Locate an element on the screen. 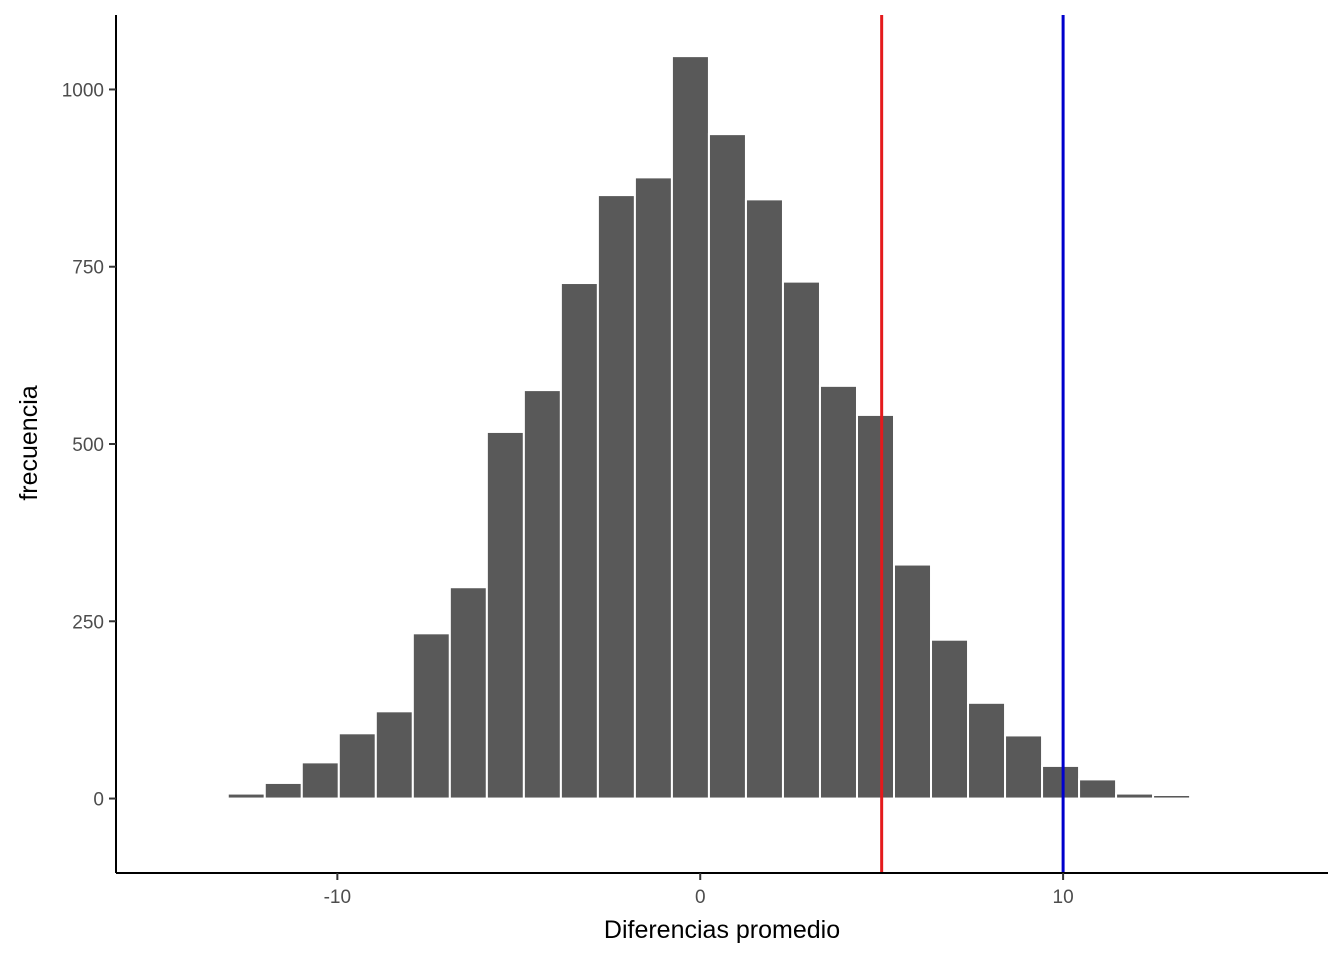 Image resolution: width=1344 pixels, height=960 pixels. y-tick-label: 750 is located at coordinates (88, 268).